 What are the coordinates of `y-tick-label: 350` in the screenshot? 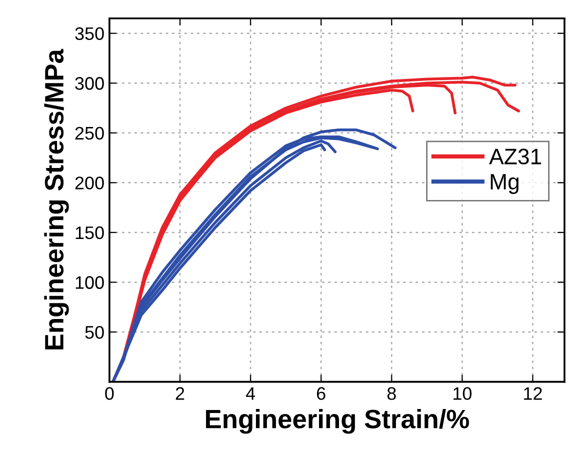 It's located at (89, 33).